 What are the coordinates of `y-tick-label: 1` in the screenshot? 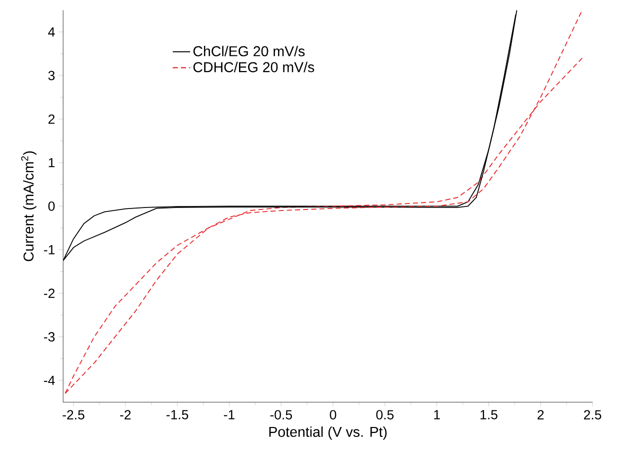 It's located at (51, 163).